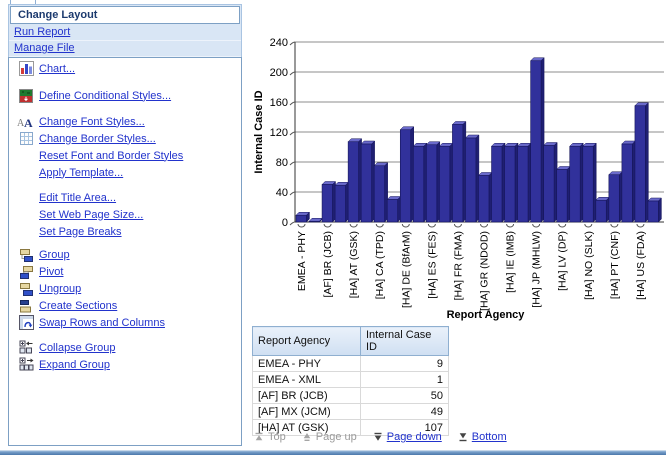  What do you see at coordinates (111, 155) in the screenshot?
I see `menu-item-label: Reset Font and Border Styles` at bounding box center [111, 155].